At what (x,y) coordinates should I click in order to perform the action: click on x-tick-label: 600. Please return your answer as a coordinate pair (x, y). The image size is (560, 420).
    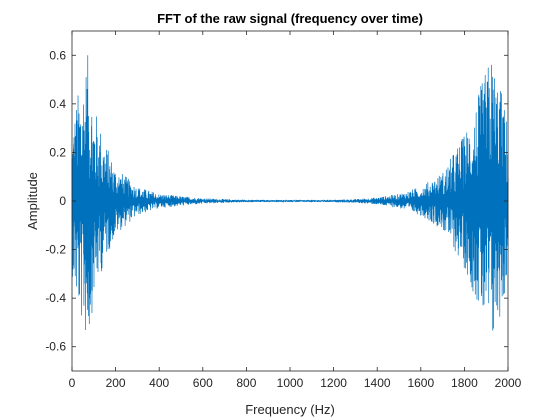
    Looking at the image, I should click on (203, 383).